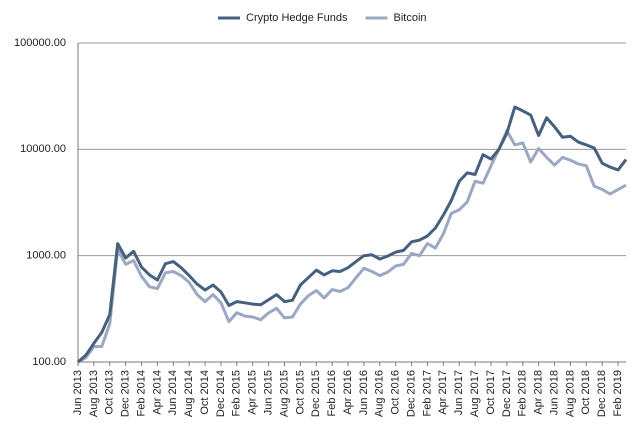 Image resolution: width=640 pixels, height=426 pixels. I want to click on x-tick-label: Apr 2015, so click(253, 392).